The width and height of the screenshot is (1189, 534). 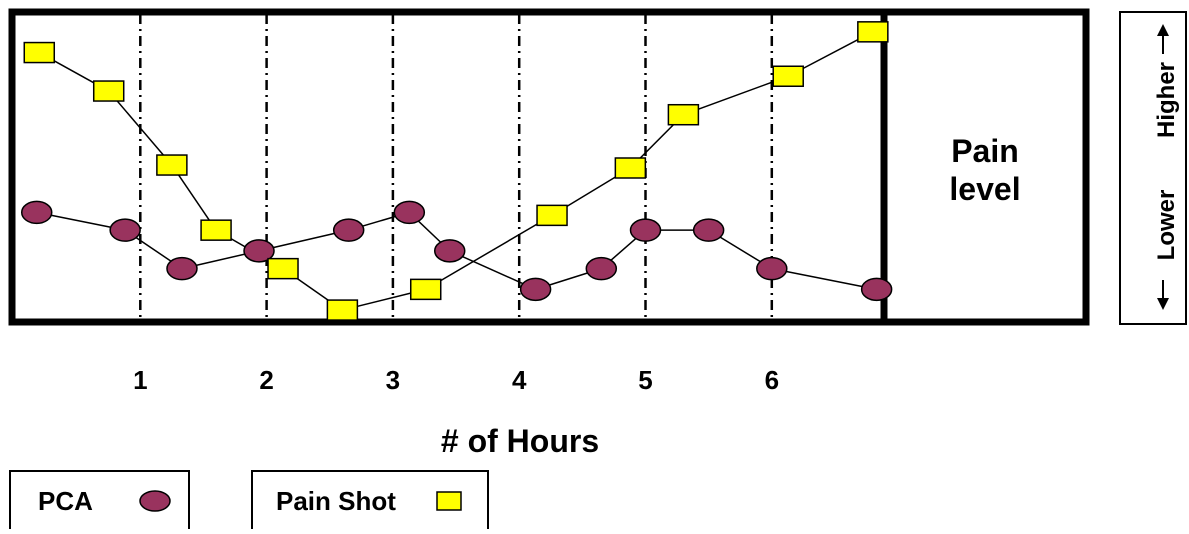 I want to click on x-tick-labels: 1 2 3 4 5 6, so click(x=456, y=380).